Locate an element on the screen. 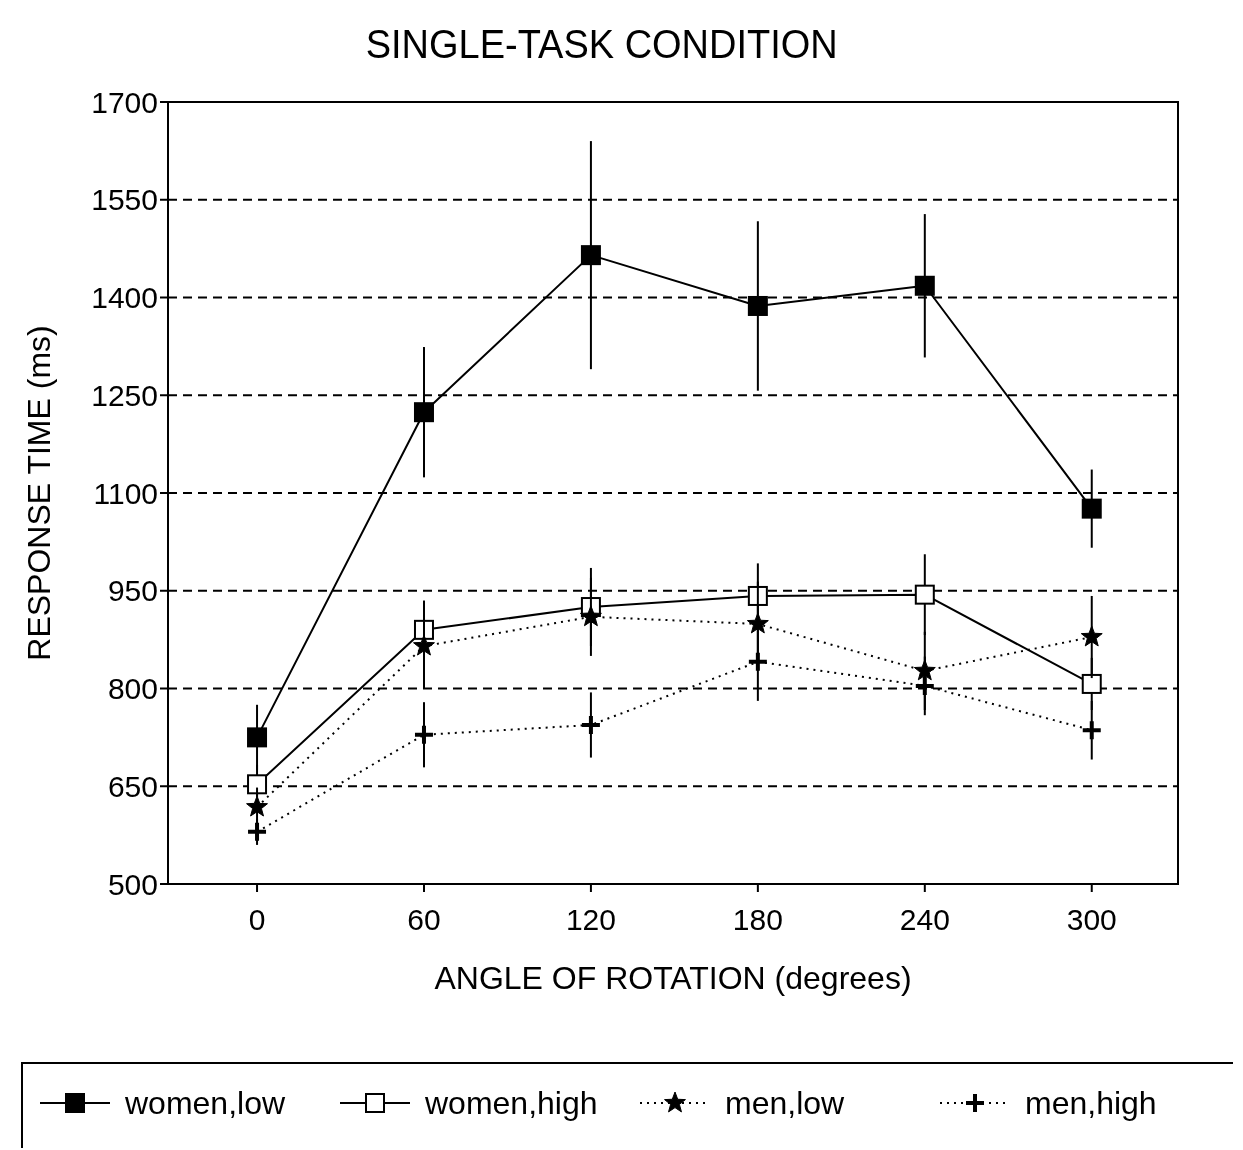 This screenshot has width=1243, height=1150. chart-title: SINGLE-TASK CONDITION is located at coordinates (601, 44).